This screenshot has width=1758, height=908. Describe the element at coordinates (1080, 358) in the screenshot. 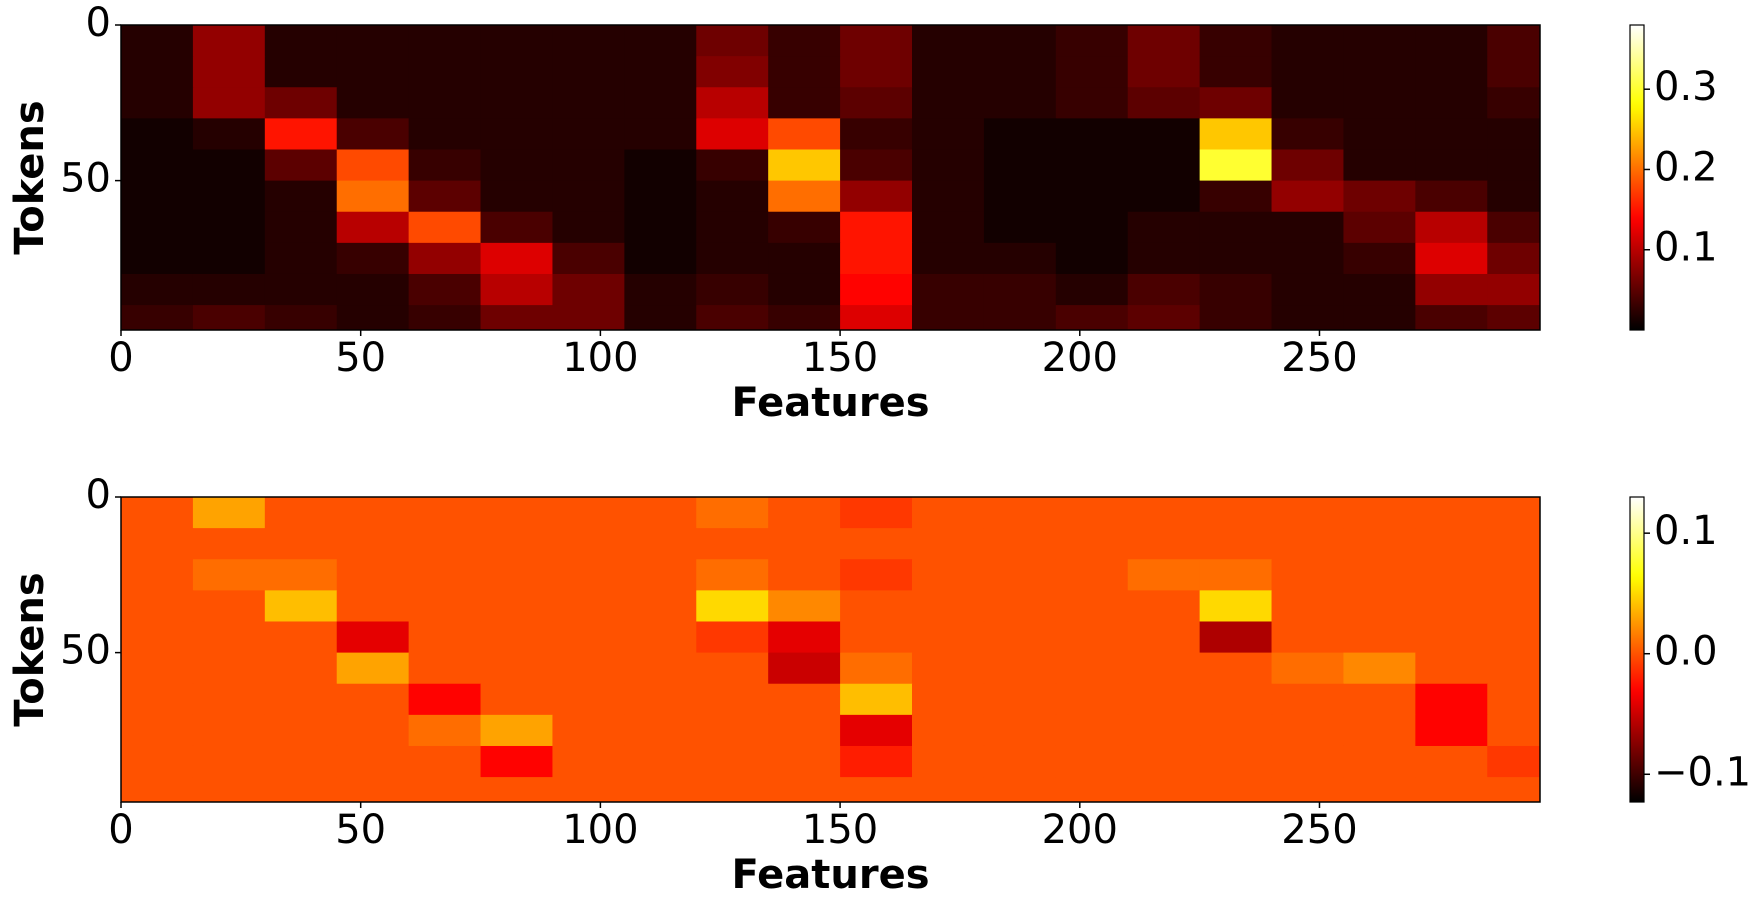

I see `x-tick-label: 200` at that location.